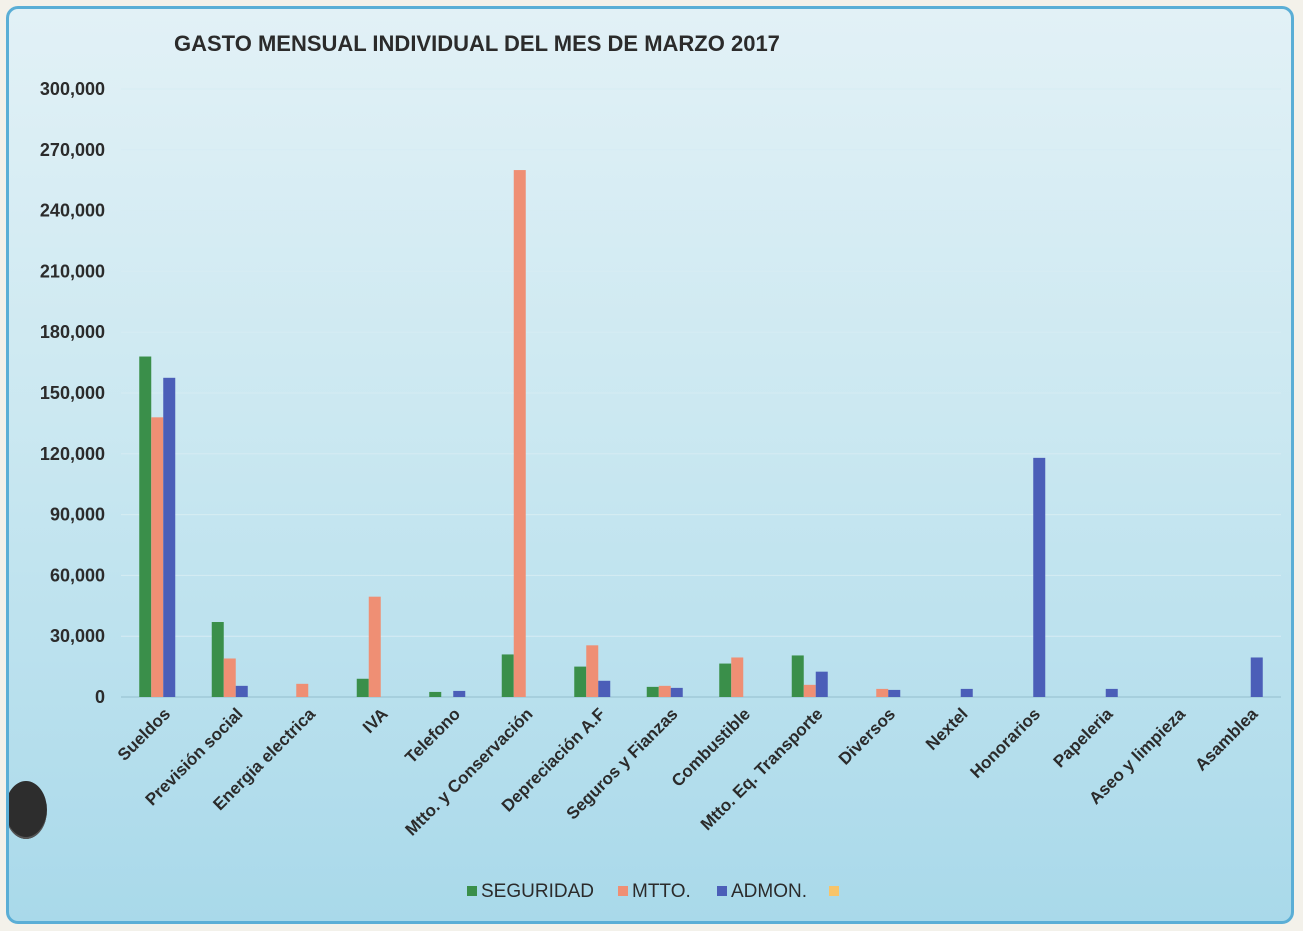 This screenshot has width=1303, height=931. What do you see at coordinates (77, 575) in the screenshot?
I see `y-tick-label: 60,000` at bounding box center [77, 575].